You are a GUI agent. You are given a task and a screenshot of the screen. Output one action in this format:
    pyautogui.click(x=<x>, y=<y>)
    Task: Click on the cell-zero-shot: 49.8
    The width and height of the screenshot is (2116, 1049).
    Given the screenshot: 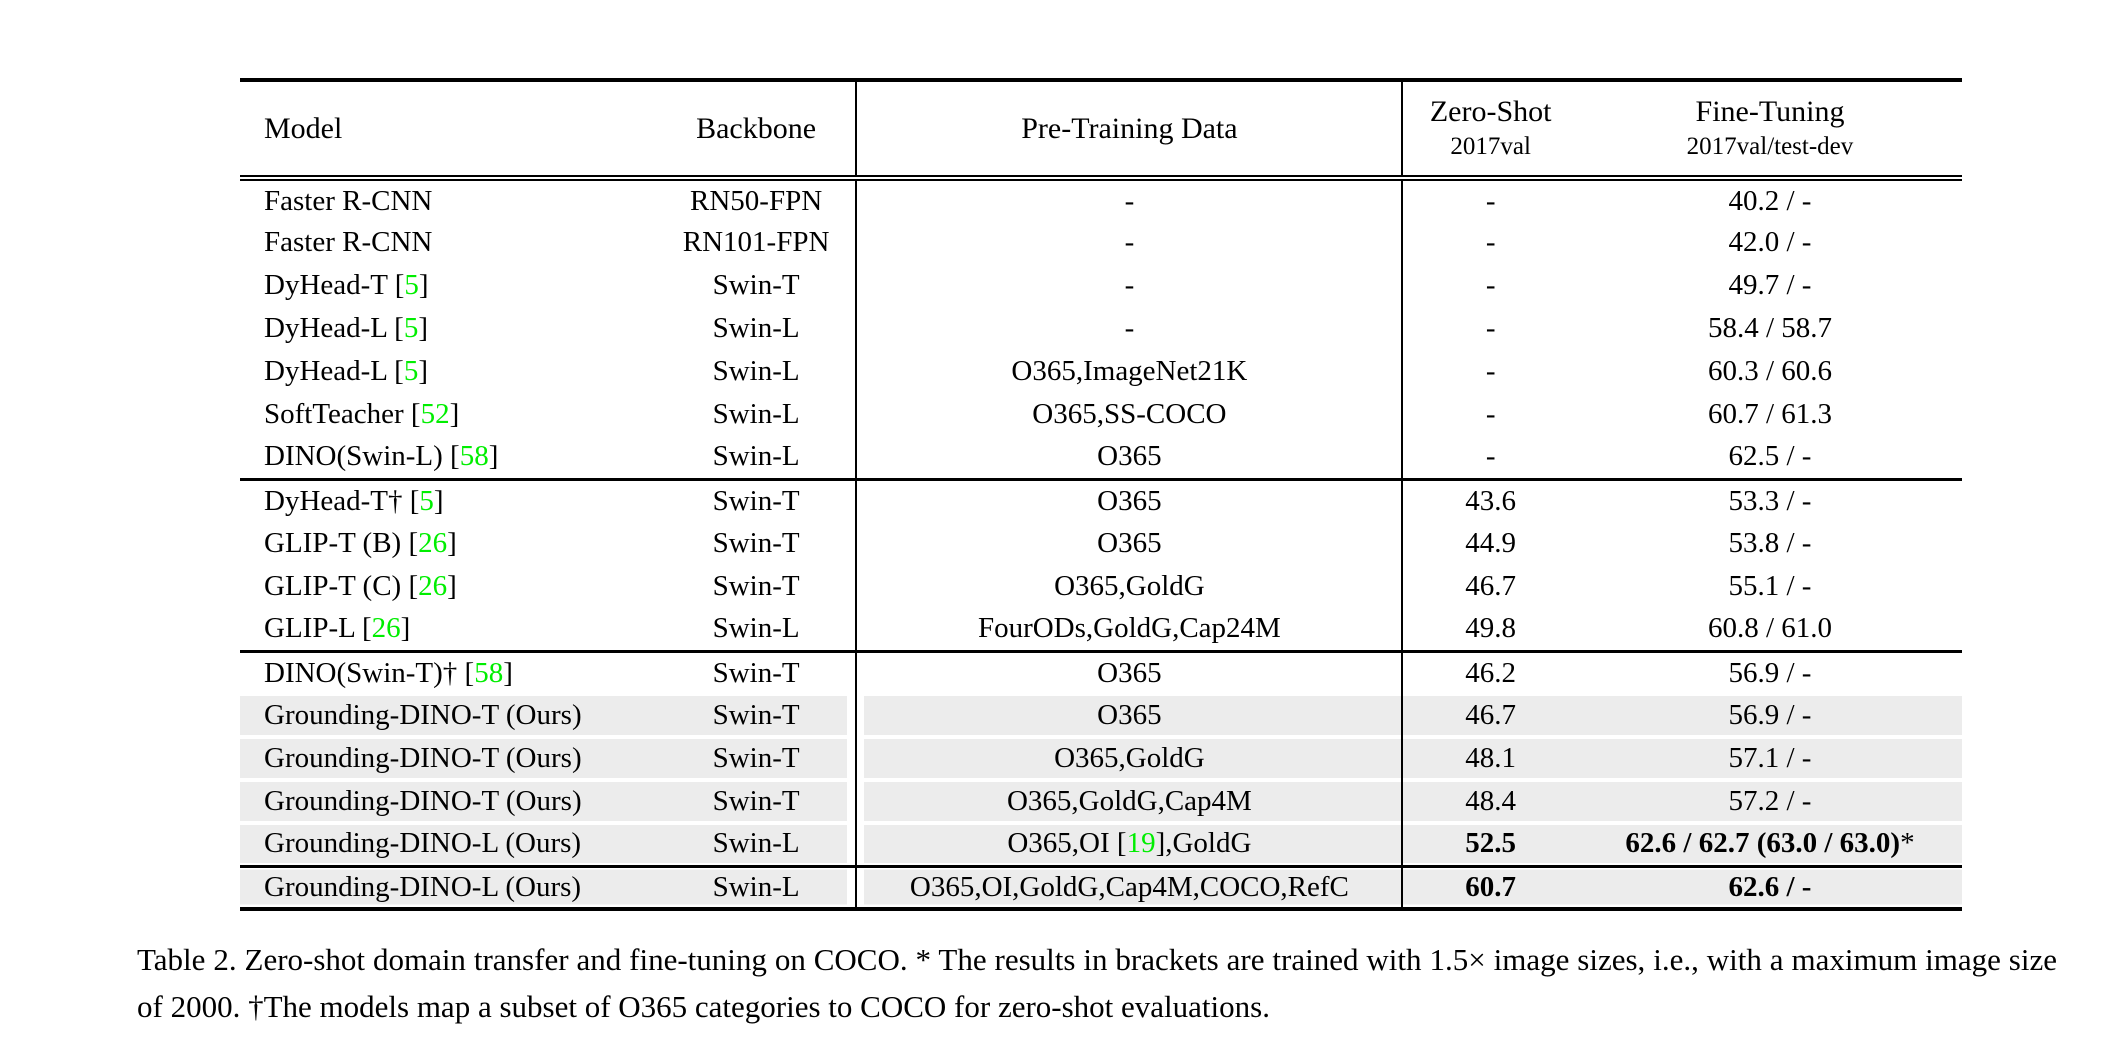 What is the action you would take?
    pyautogui.click(x=1491, y=628)
    